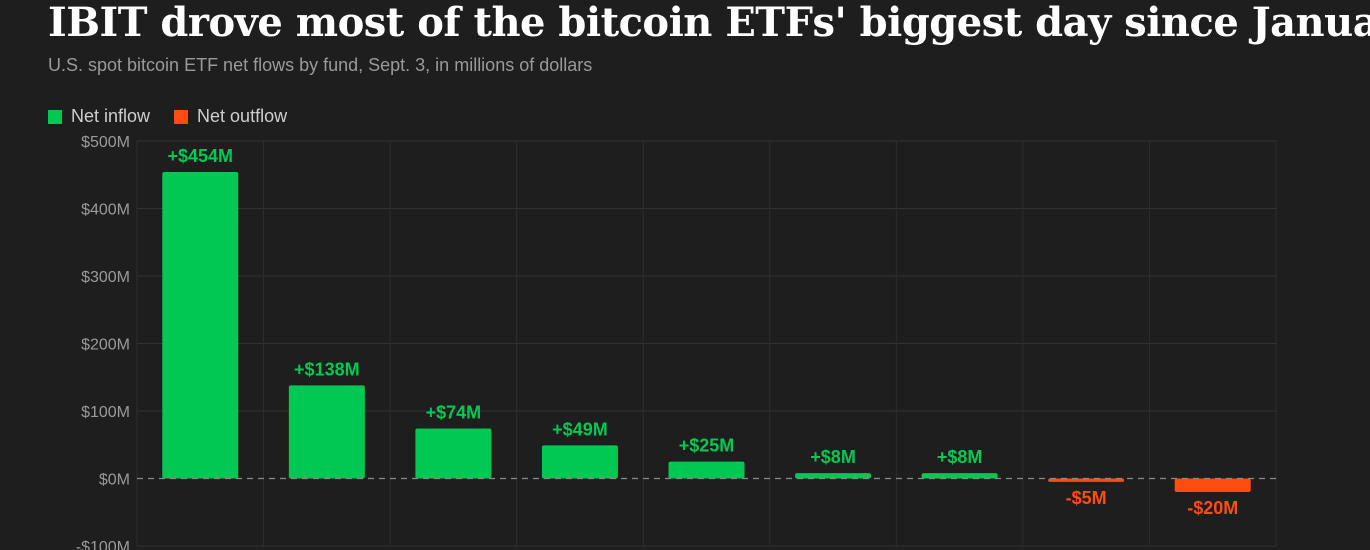  Describe the element at coordinates (105, 210) in the screenshot. I see `y-tick-label: $400M` at that location.